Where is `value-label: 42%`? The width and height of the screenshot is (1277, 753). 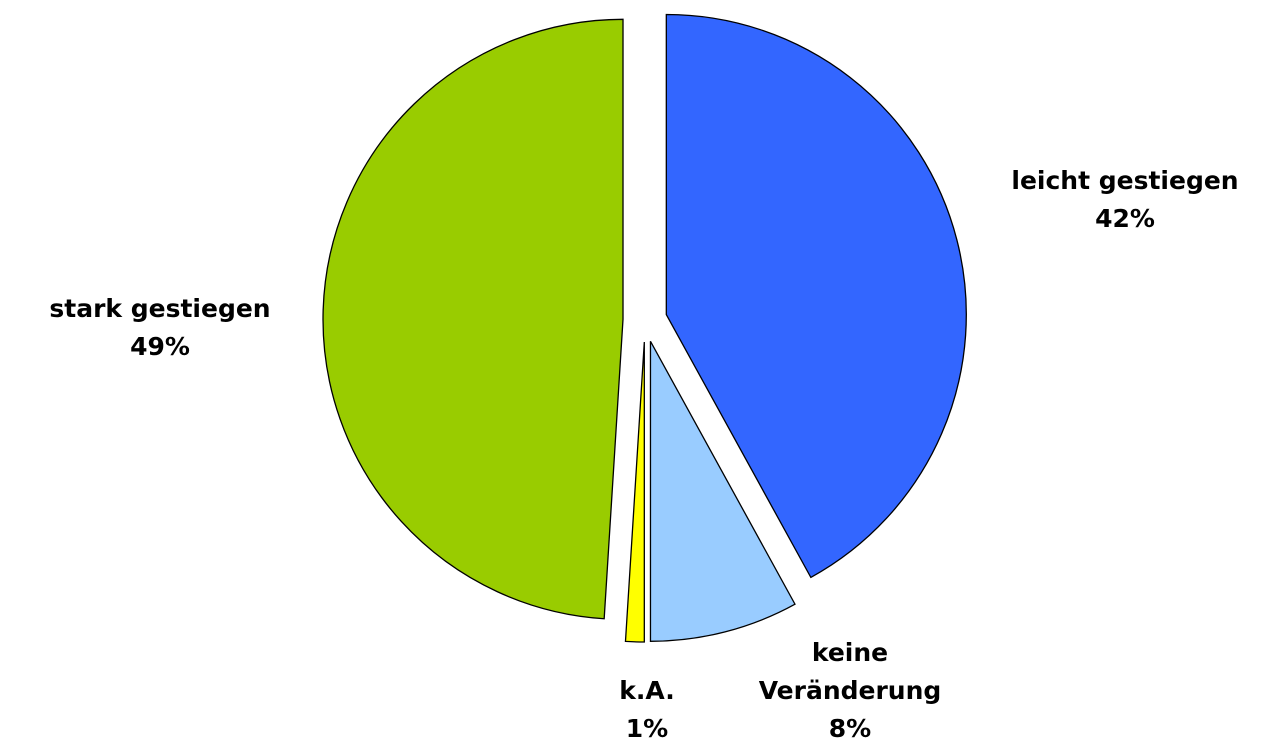 value-label: 42% is located at coordinates (1125, 218).